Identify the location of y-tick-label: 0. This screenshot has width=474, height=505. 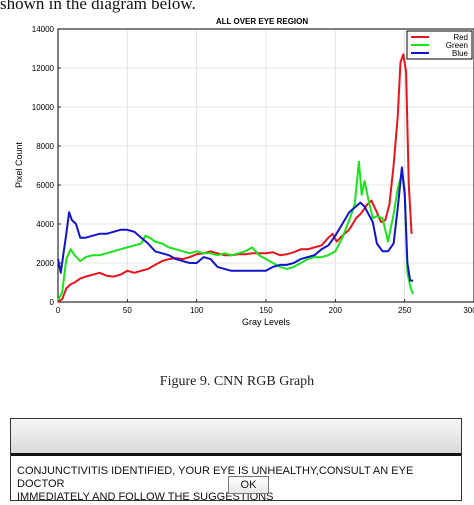
(52, 302).